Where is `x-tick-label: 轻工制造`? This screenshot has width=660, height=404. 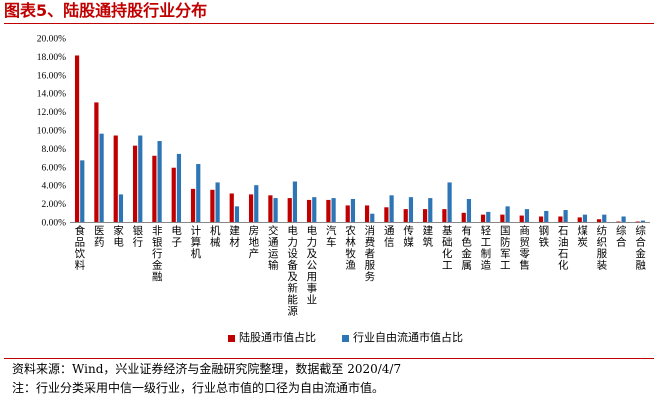
x-tick-label: 轻工制造 is located at coordinates (486, 248).